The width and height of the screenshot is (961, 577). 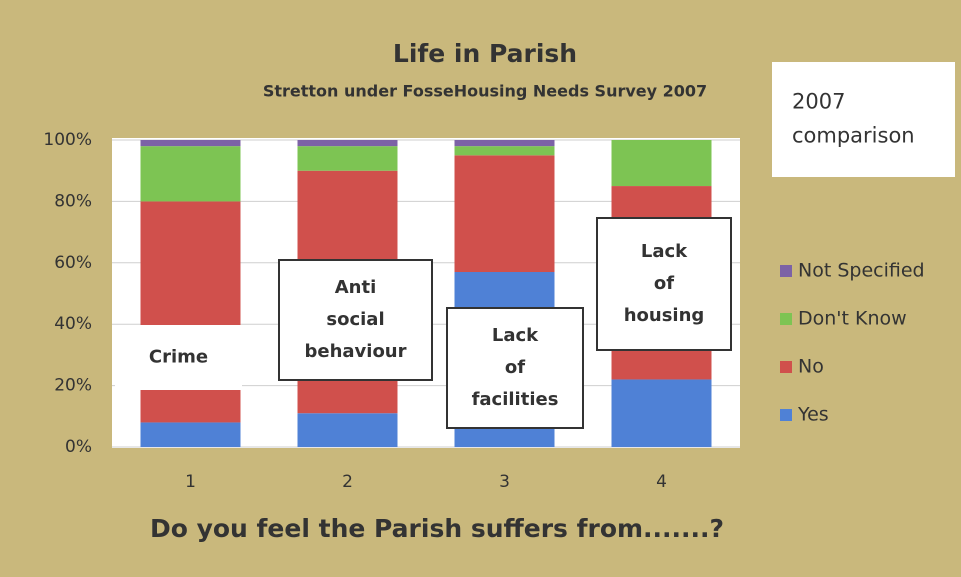 I want to click on y-tick-label: 80%, so click(x=73, y=201).